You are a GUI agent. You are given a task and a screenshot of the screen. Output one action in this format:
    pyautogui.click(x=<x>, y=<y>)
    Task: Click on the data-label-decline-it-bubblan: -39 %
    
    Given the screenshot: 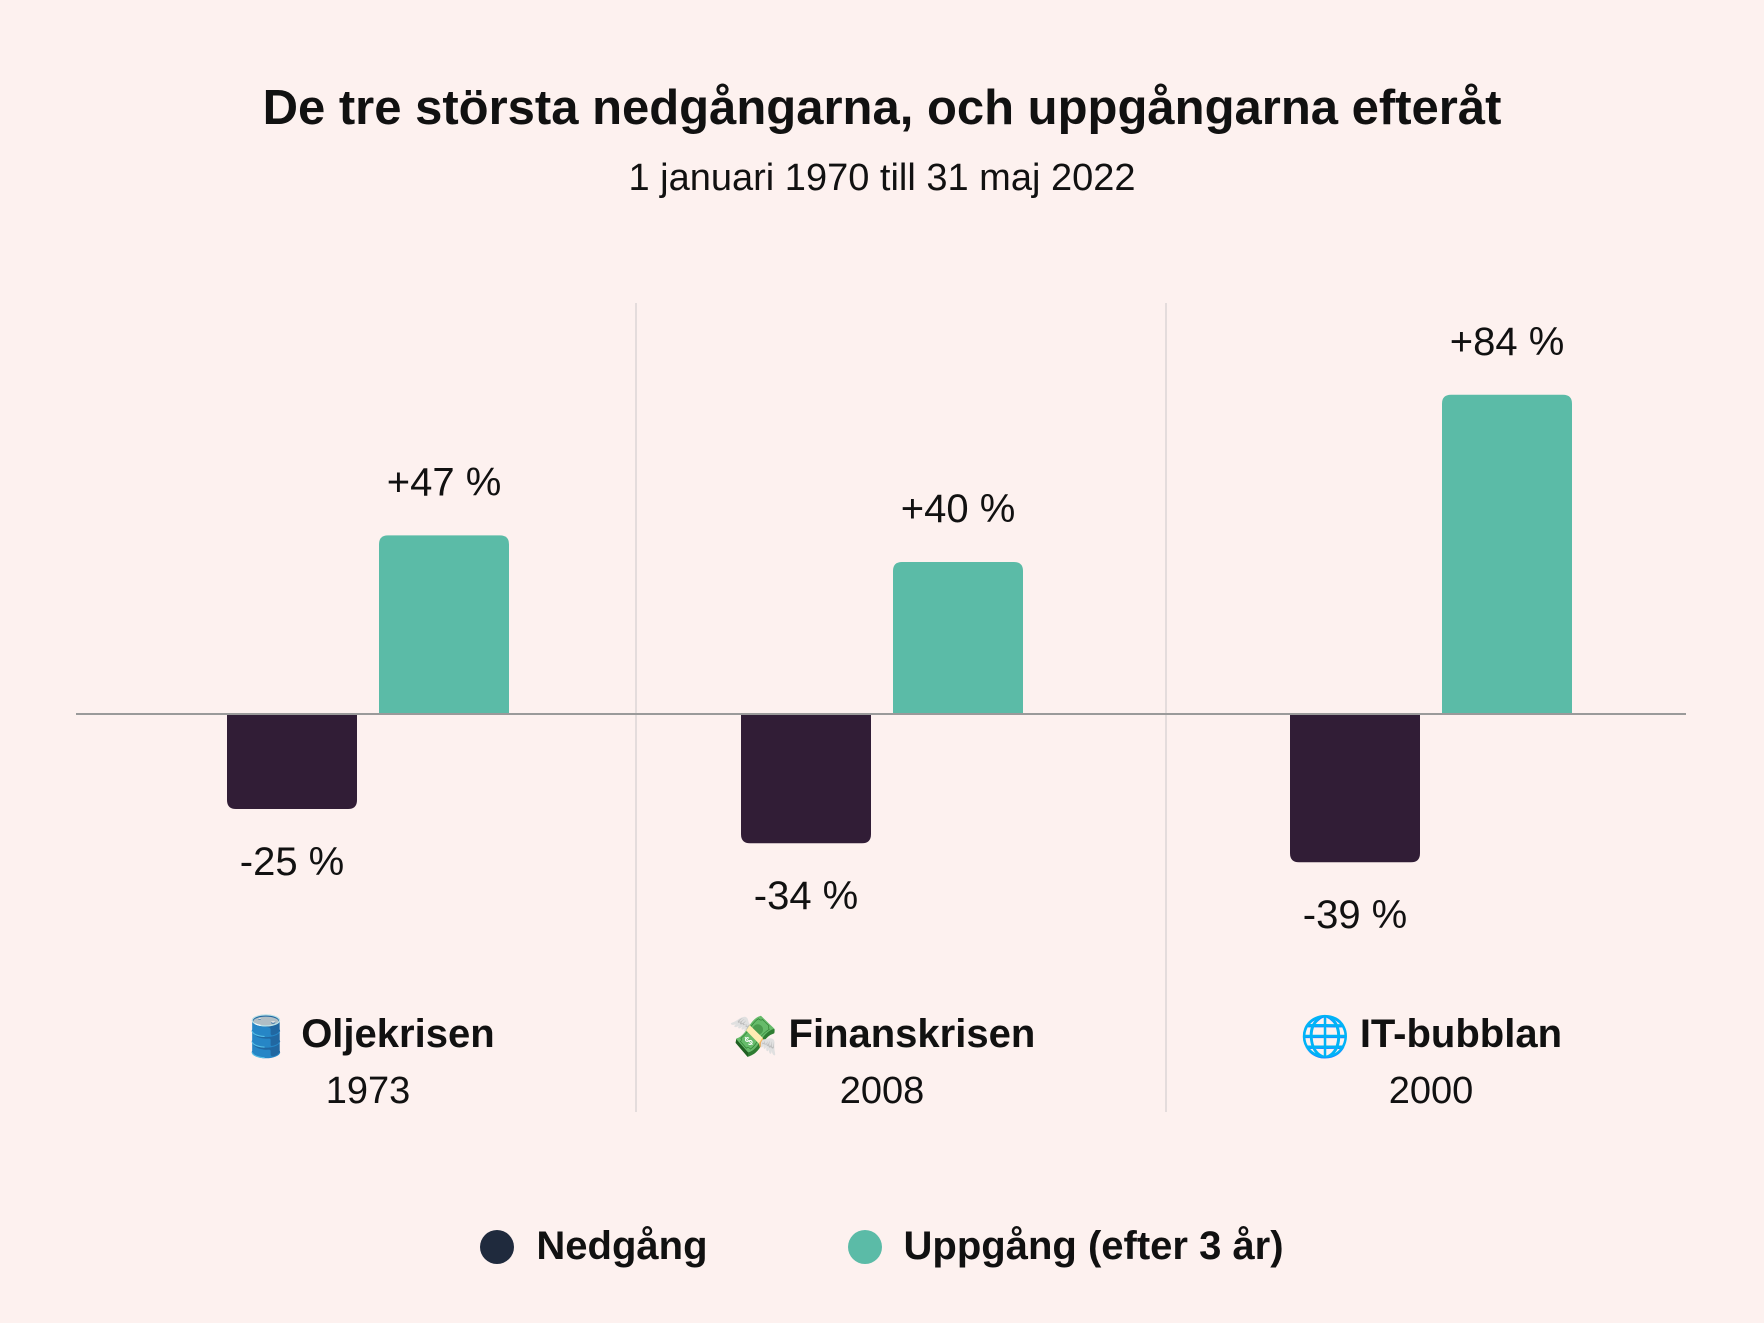 What is the action you would take?
    pyautogui.click(x=1355, y=915)
    